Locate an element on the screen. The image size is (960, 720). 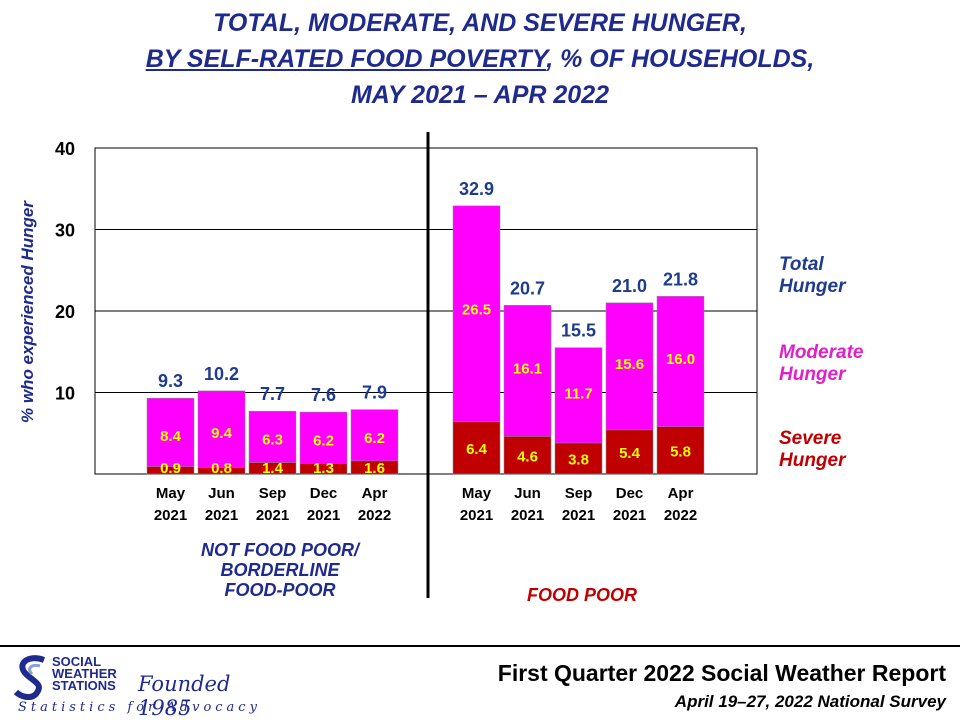
chart-title-line3: MAY 2021 – APR 2022 is located at coordinates (480, 95).